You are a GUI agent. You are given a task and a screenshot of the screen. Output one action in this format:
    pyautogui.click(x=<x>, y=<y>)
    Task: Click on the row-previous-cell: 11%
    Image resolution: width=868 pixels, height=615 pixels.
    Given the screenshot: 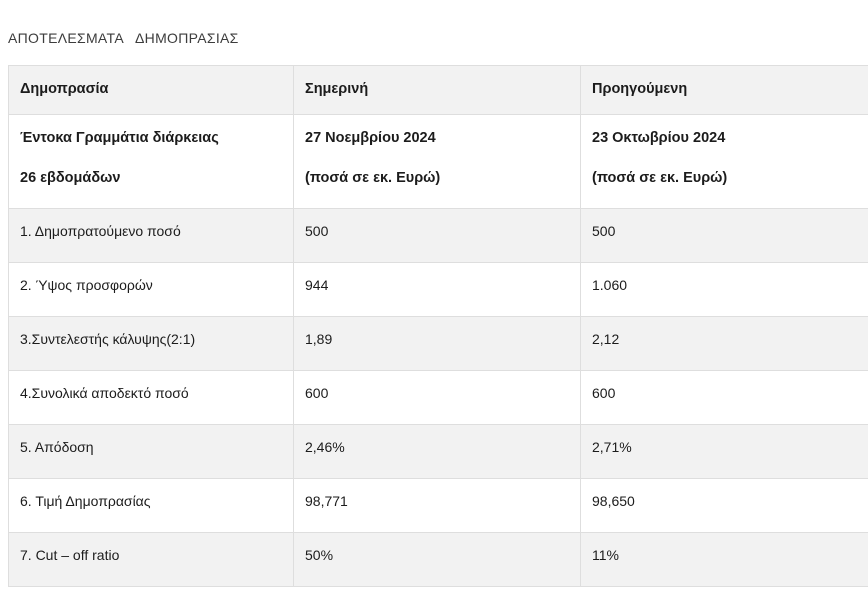 What is the action you would take?
    pyautogui.click(x=724, y=559)
    